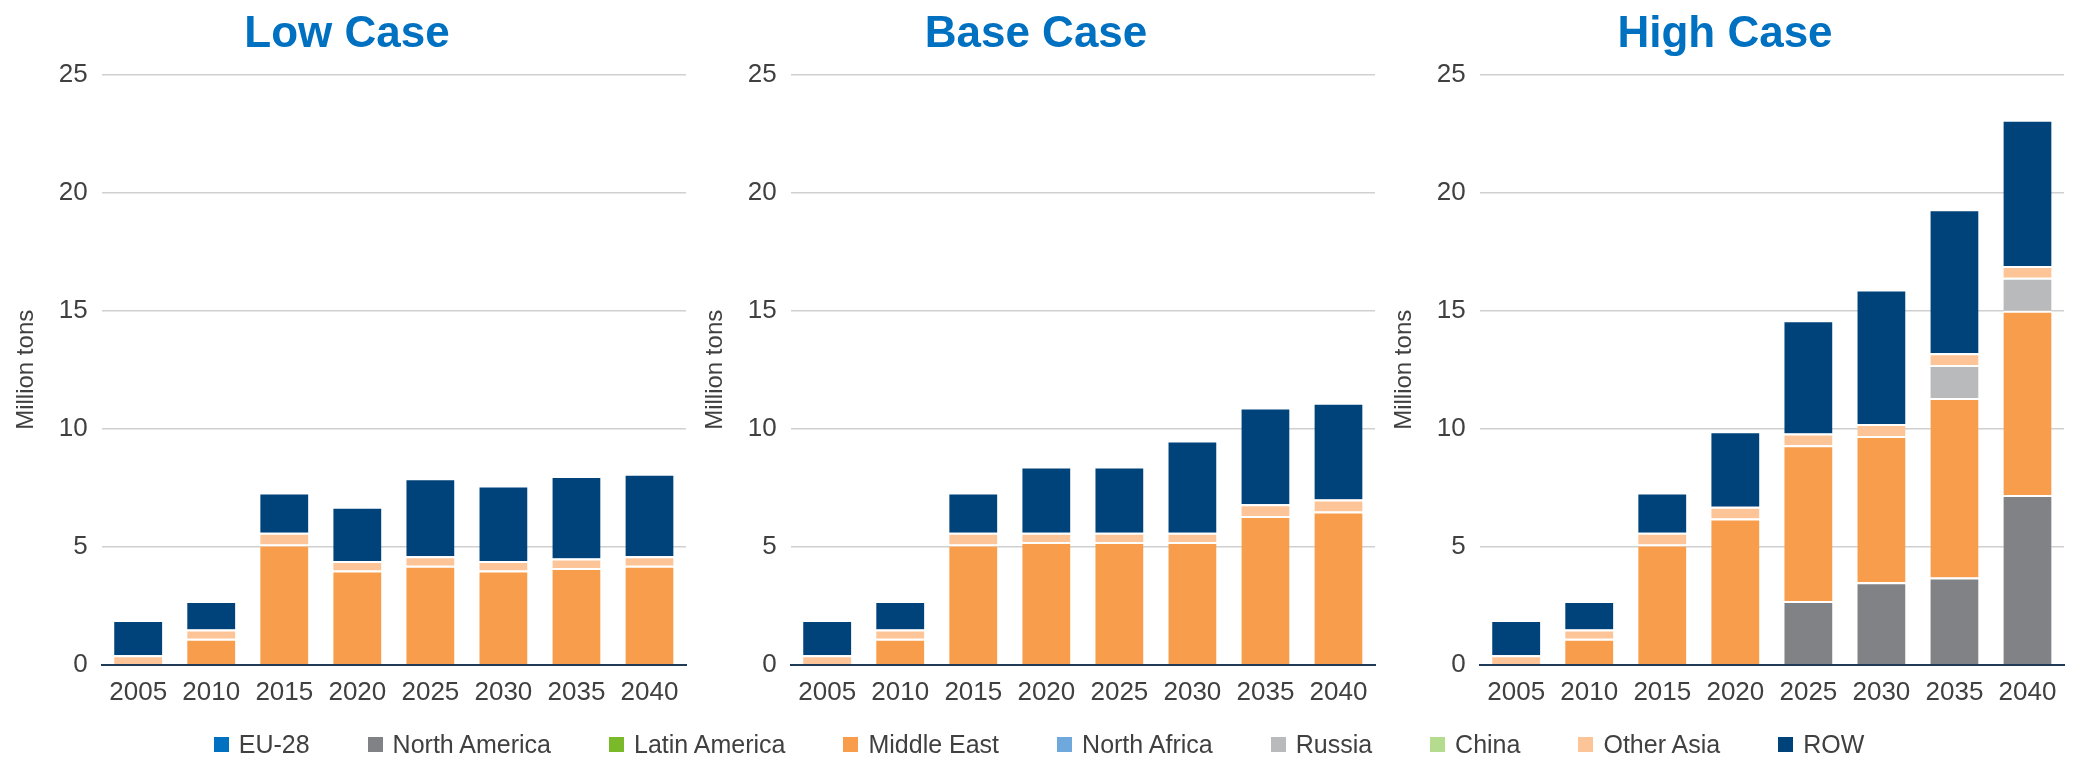 The image size is (2078, 779). I want to click on legend-label: Middle East, so click(934, 744).